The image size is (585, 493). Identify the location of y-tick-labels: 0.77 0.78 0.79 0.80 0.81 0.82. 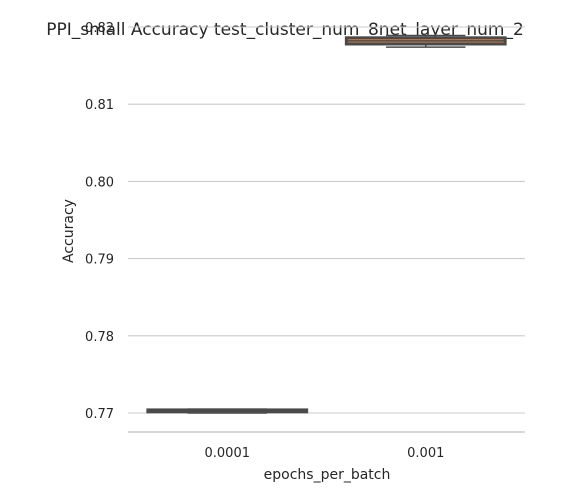
(99, 221).